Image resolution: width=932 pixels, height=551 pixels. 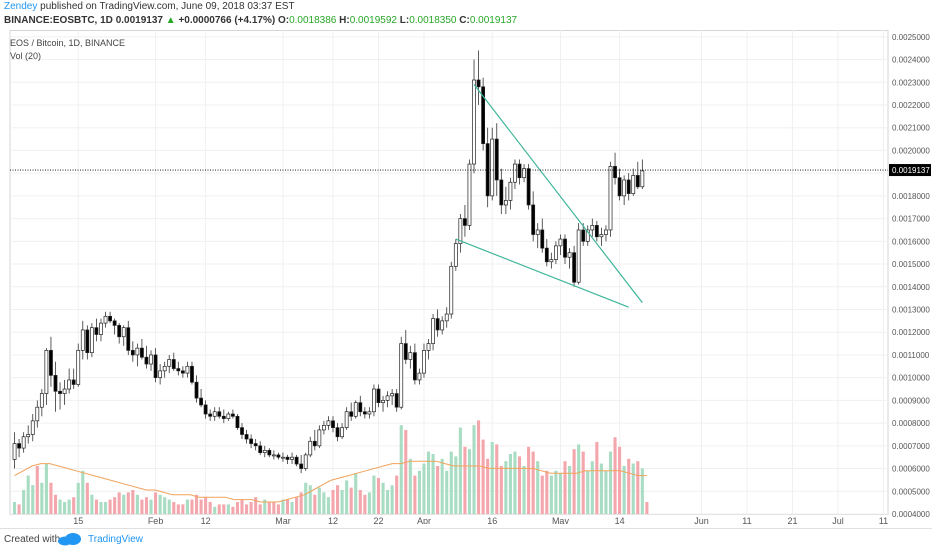 I want to click on author-link: Zendey, so click(x=21, y=6).